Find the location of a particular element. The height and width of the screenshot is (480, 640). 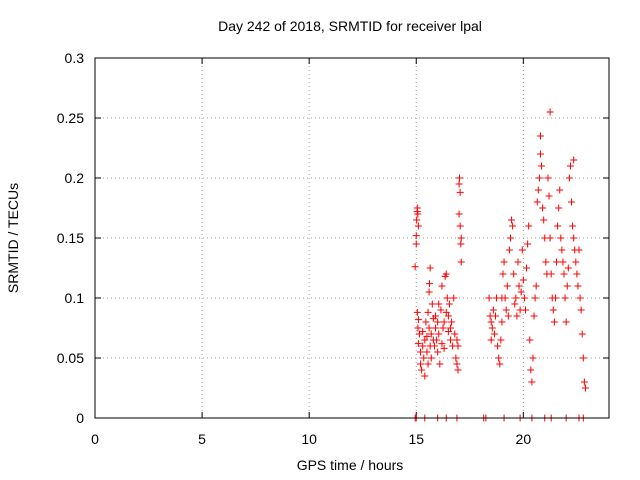

y-tick-label: 0.1 is located at coordinates (75, 298).